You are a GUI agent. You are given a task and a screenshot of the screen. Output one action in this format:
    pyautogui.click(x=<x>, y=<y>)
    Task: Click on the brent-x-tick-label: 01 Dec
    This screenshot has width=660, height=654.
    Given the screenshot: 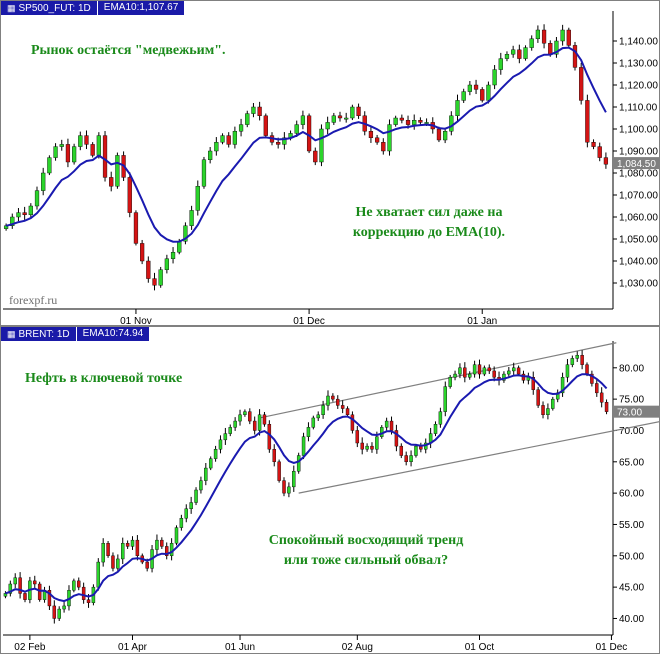 What is the action you would take?
    pyautogui.click(x=612, y=647)
    